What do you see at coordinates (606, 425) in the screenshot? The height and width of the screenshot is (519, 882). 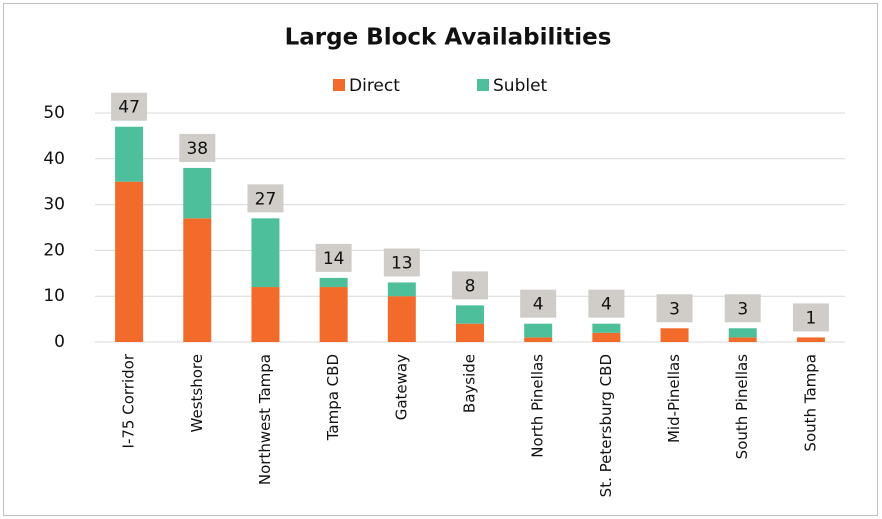 I see `x-tick-label: St. Petersburg CBD` at bounding box center [606, 425].